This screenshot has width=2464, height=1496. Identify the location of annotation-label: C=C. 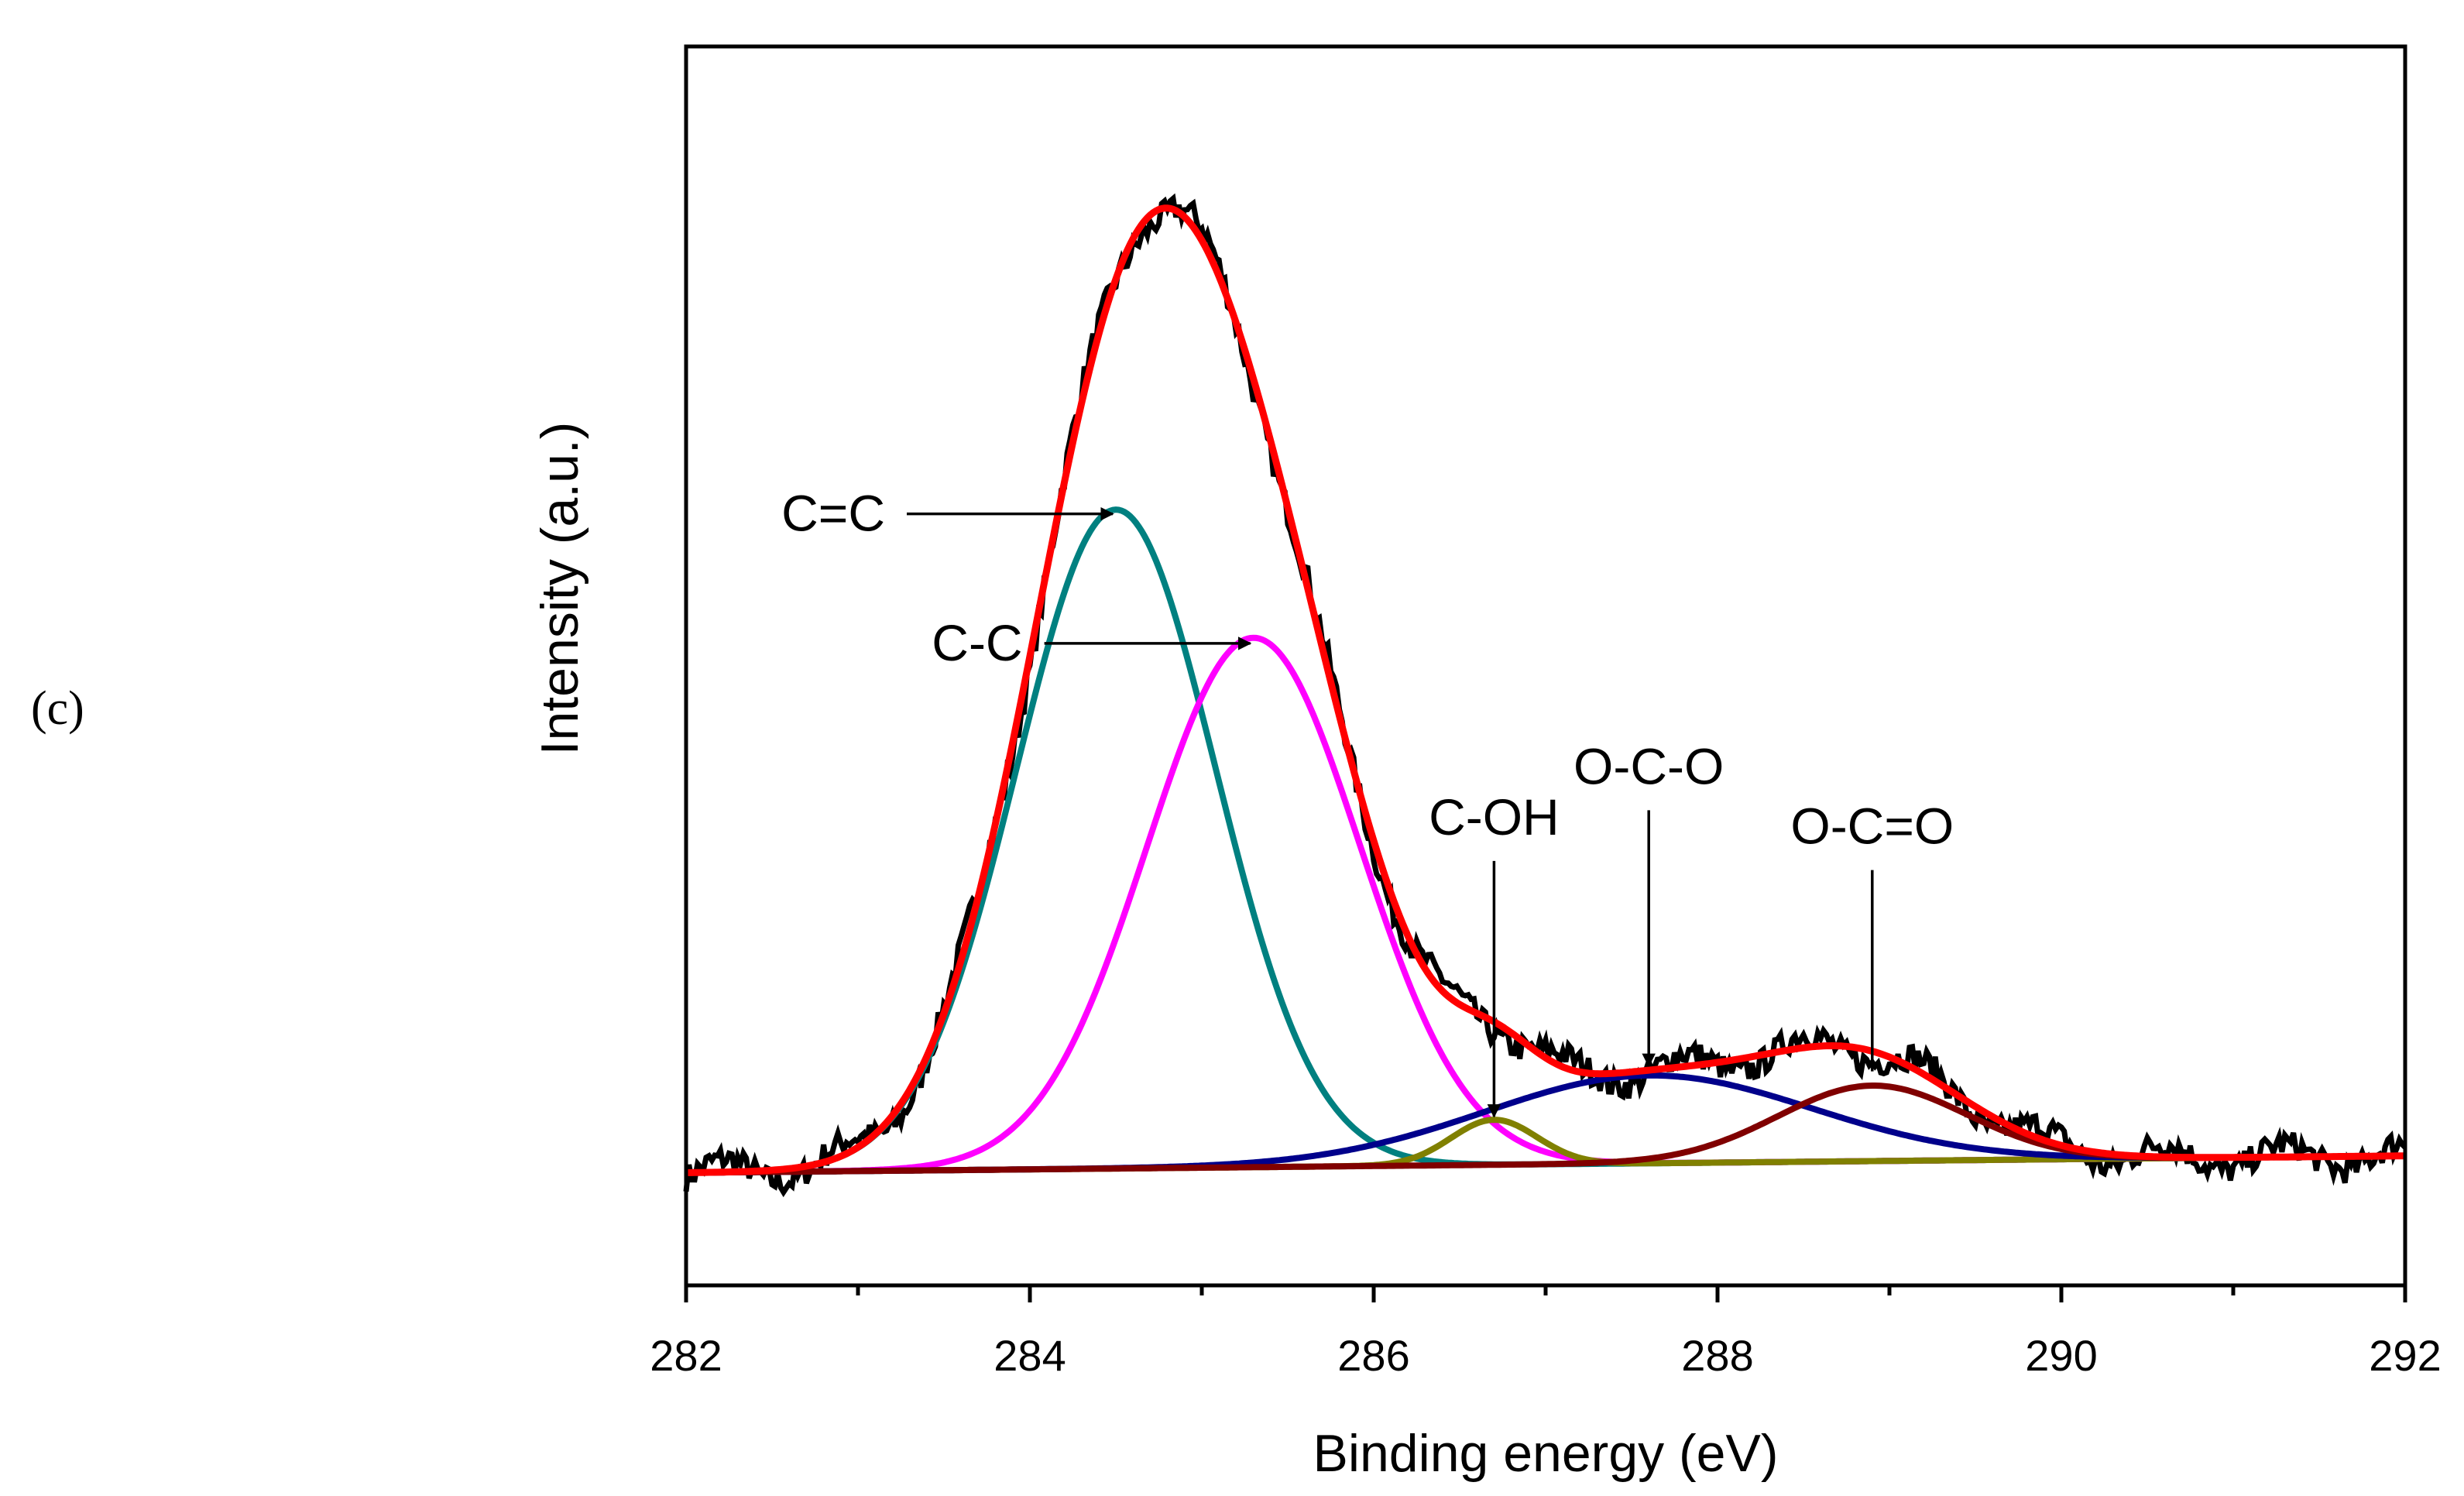
(833, 513).